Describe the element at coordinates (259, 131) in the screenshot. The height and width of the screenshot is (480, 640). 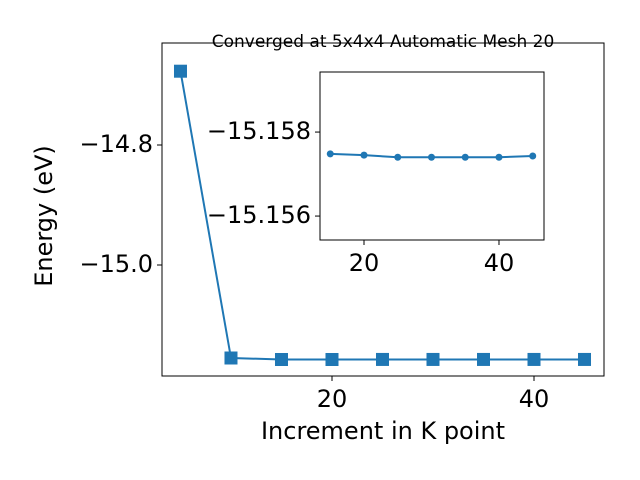
I see `y-tick-label: −15.158` at that location.